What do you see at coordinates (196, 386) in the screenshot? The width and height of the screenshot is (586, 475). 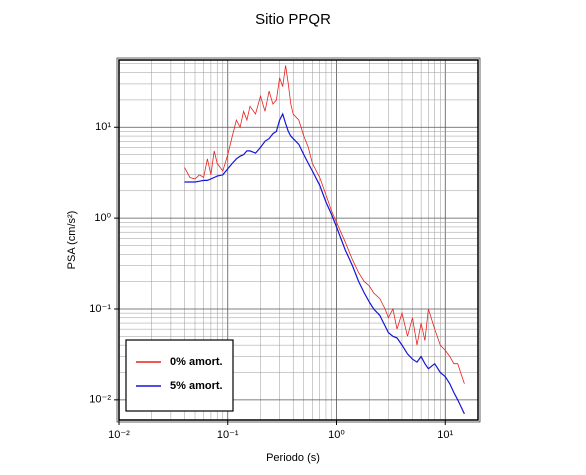 I see `legend-label: 5% amort.` at bounding box center [196, 386].